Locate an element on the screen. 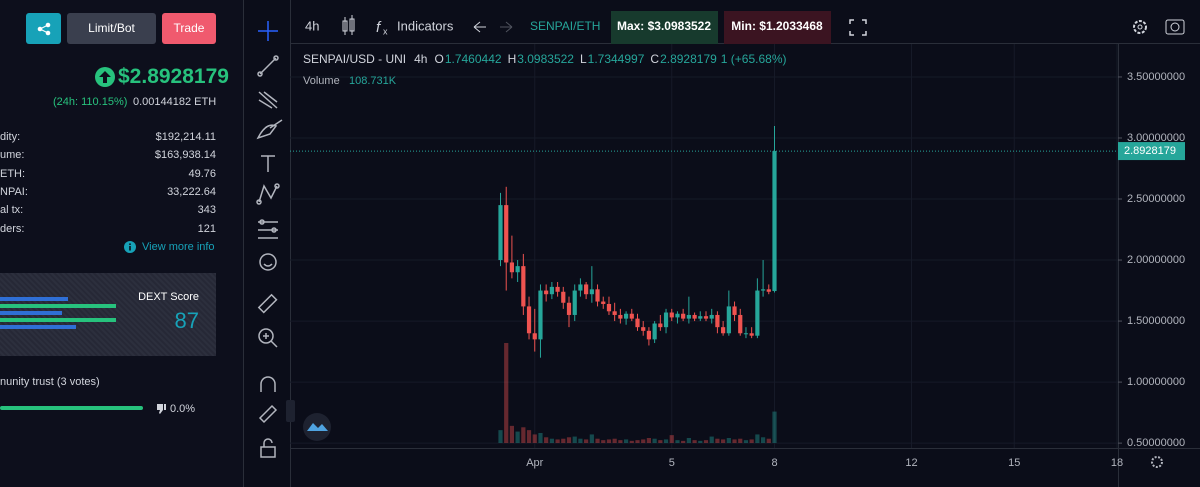 This screenshot has width=1200, height=487. indicators-button: Indicators is located at coordinates (425, 25).